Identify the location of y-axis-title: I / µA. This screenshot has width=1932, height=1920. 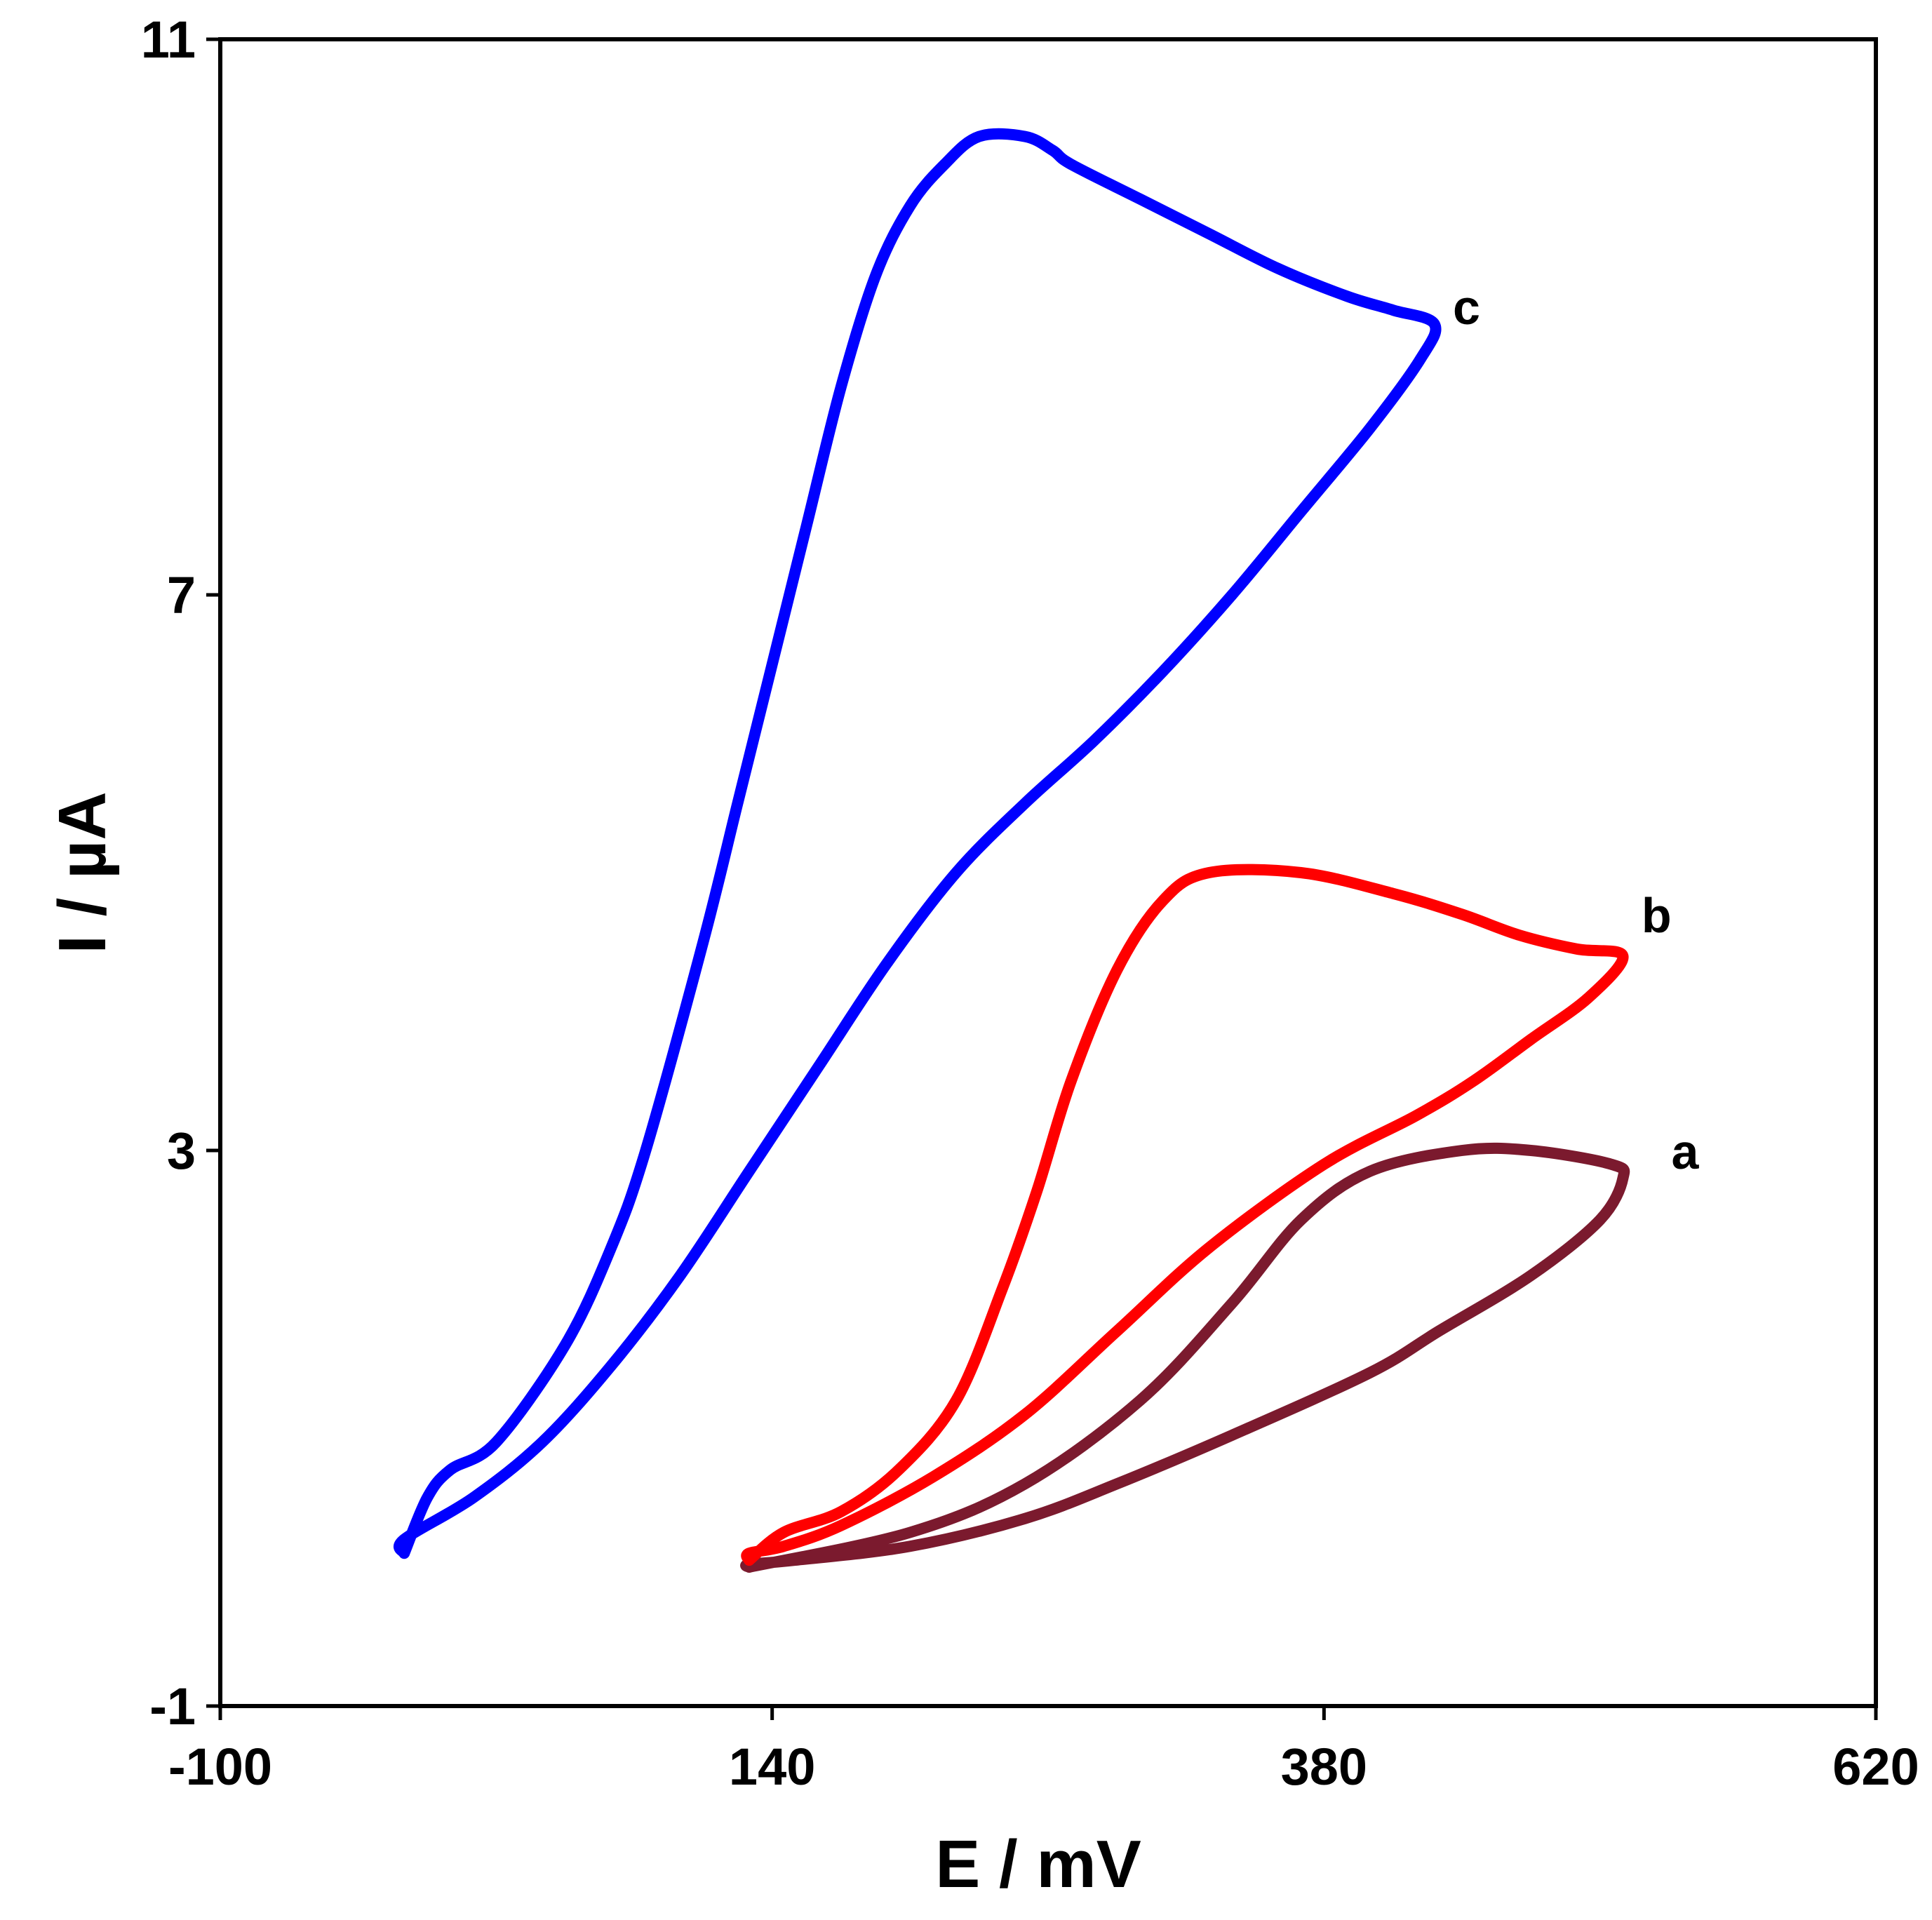
(82, 872).